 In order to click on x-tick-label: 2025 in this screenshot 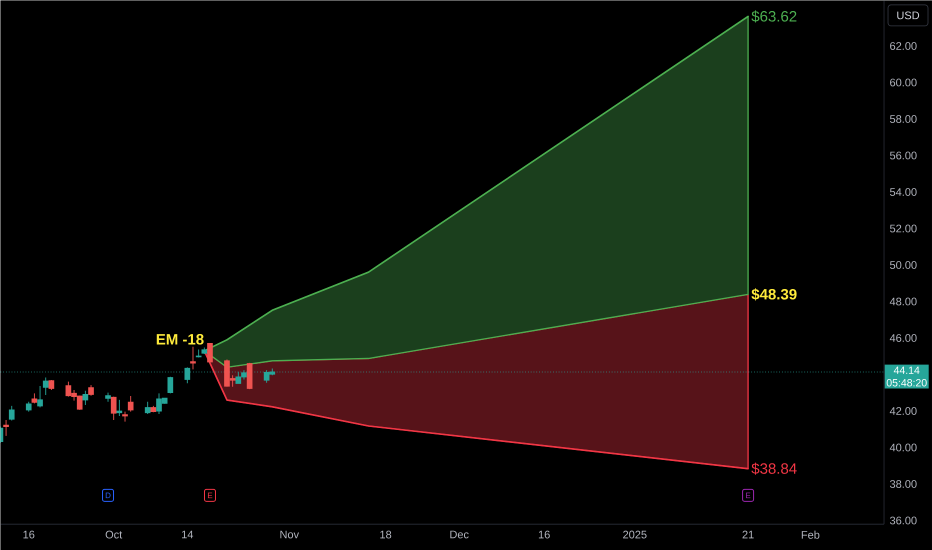, I will do `click(635, 534)`.